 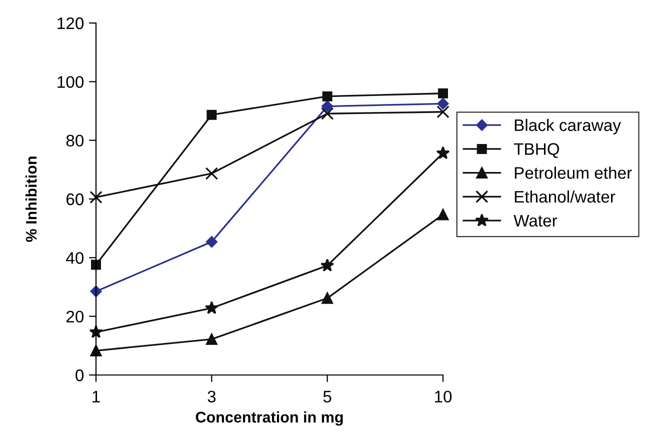 I want to click on legend-label: Black caraway, so click(x=567, y=126).